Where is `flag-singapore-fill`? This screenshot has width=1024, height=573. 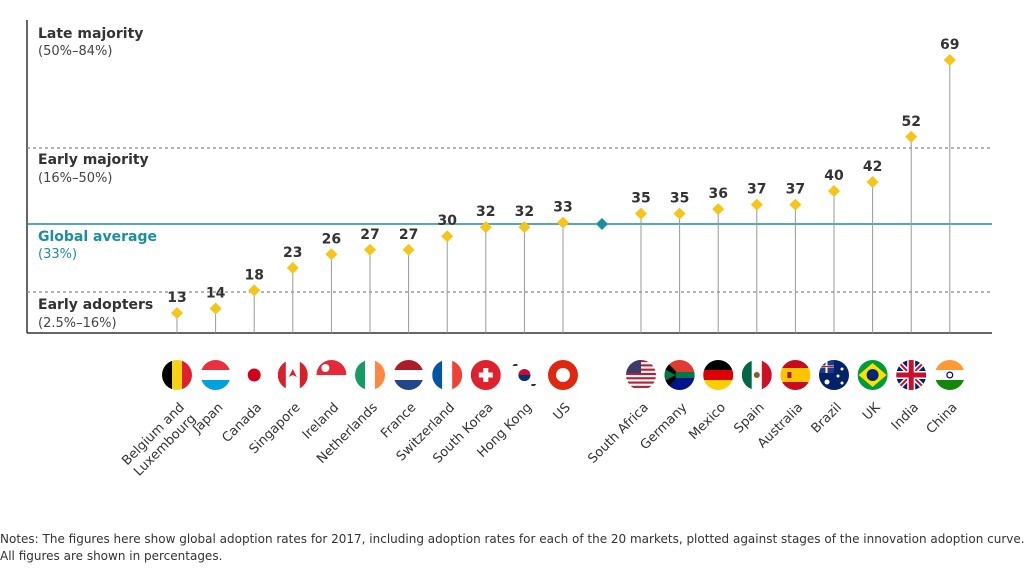 flag-singapore-fill is located at coordinates (292, 375).